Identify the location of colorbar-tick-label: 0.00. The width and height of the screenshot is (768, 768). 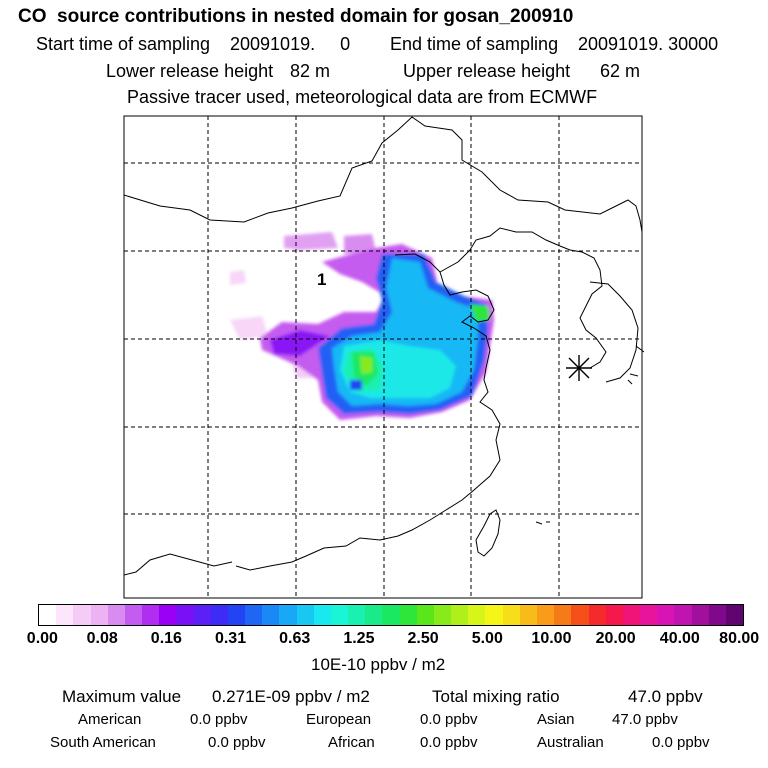
(42, 638).